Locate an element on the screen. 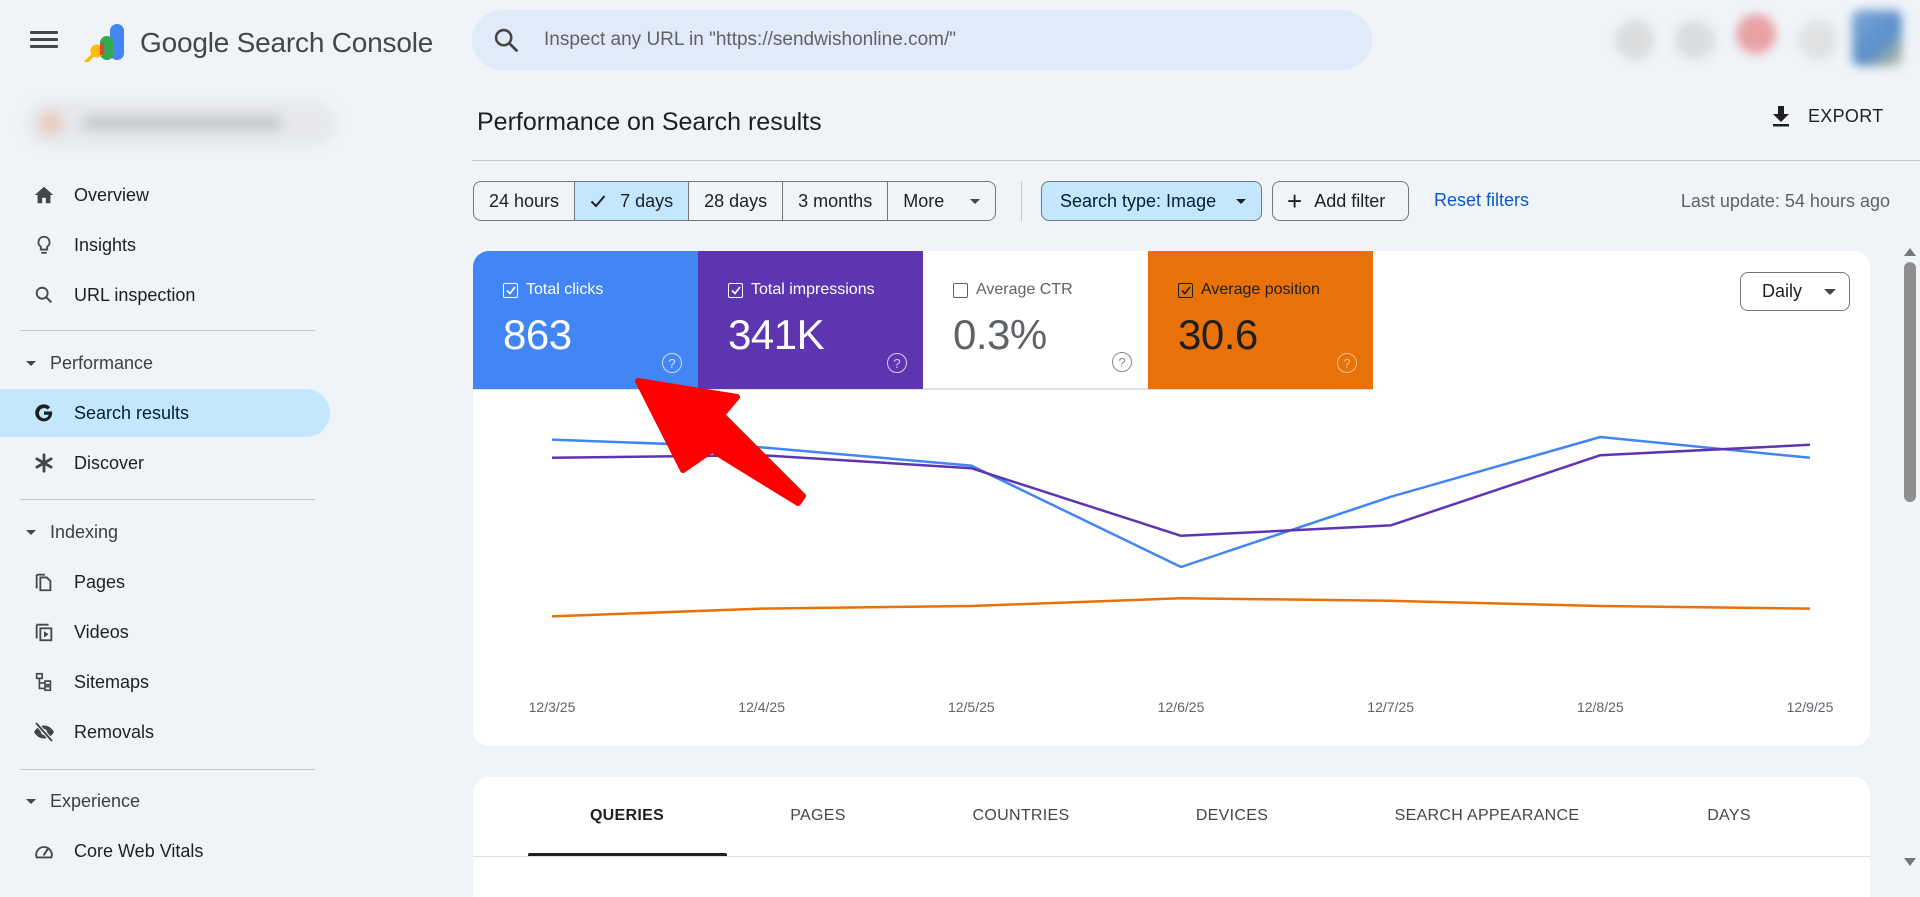 This screenshot has height=897, width=1920. tab-countries: COUNTRIES is located at coordinates (1021, 815).